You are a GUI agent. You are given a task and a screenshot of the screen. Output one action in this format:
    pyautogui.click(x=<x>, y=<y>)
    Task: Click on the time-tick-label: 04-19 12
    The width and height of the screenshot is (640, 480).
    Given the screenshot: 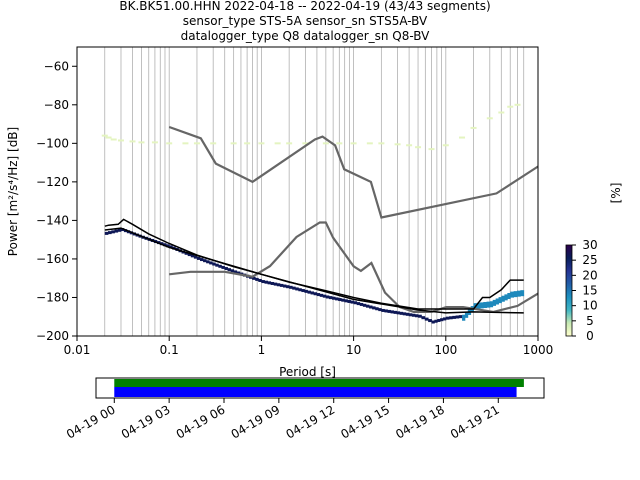 What is the action you would take?
    pyautogui.click(x=310, y=421)
    